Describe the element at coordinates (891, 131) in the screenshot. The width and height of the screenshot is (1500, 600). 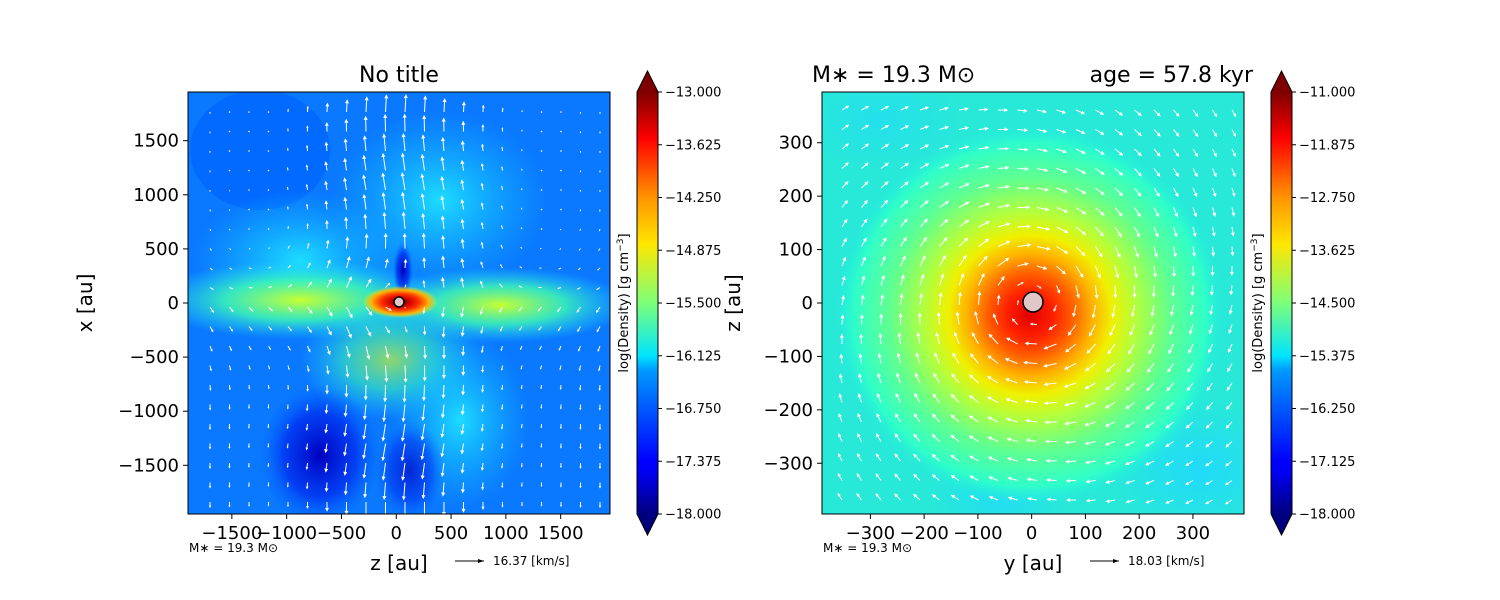
I see `right-upper-left-cyan-region` at that location.